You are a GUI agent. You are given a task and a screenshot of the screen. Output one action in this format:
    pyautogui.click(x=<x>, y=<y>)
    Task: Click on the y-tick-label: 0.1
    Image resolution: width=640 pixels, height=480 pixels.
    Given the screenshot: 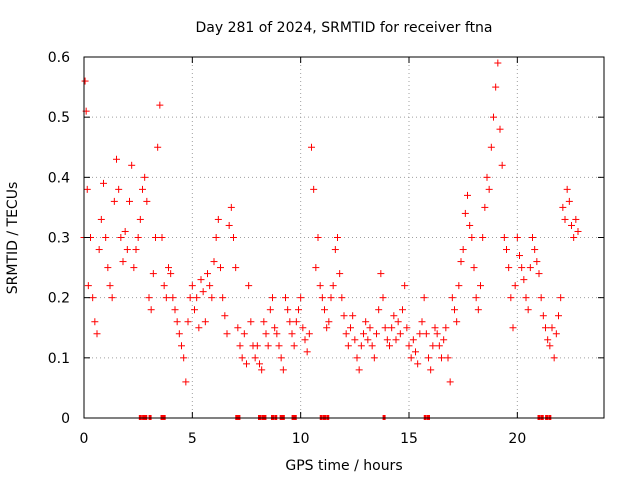 What is the action you would take?
    pyautogui.click(x=59, y=359)
    